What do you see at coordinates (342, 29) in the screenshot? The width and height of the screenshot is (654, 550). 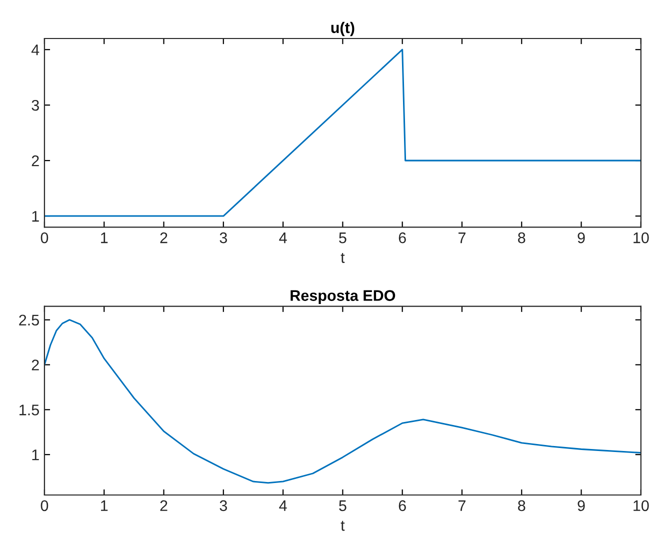 I see `chart-title: u(t)` at bounding box center [342, 29].